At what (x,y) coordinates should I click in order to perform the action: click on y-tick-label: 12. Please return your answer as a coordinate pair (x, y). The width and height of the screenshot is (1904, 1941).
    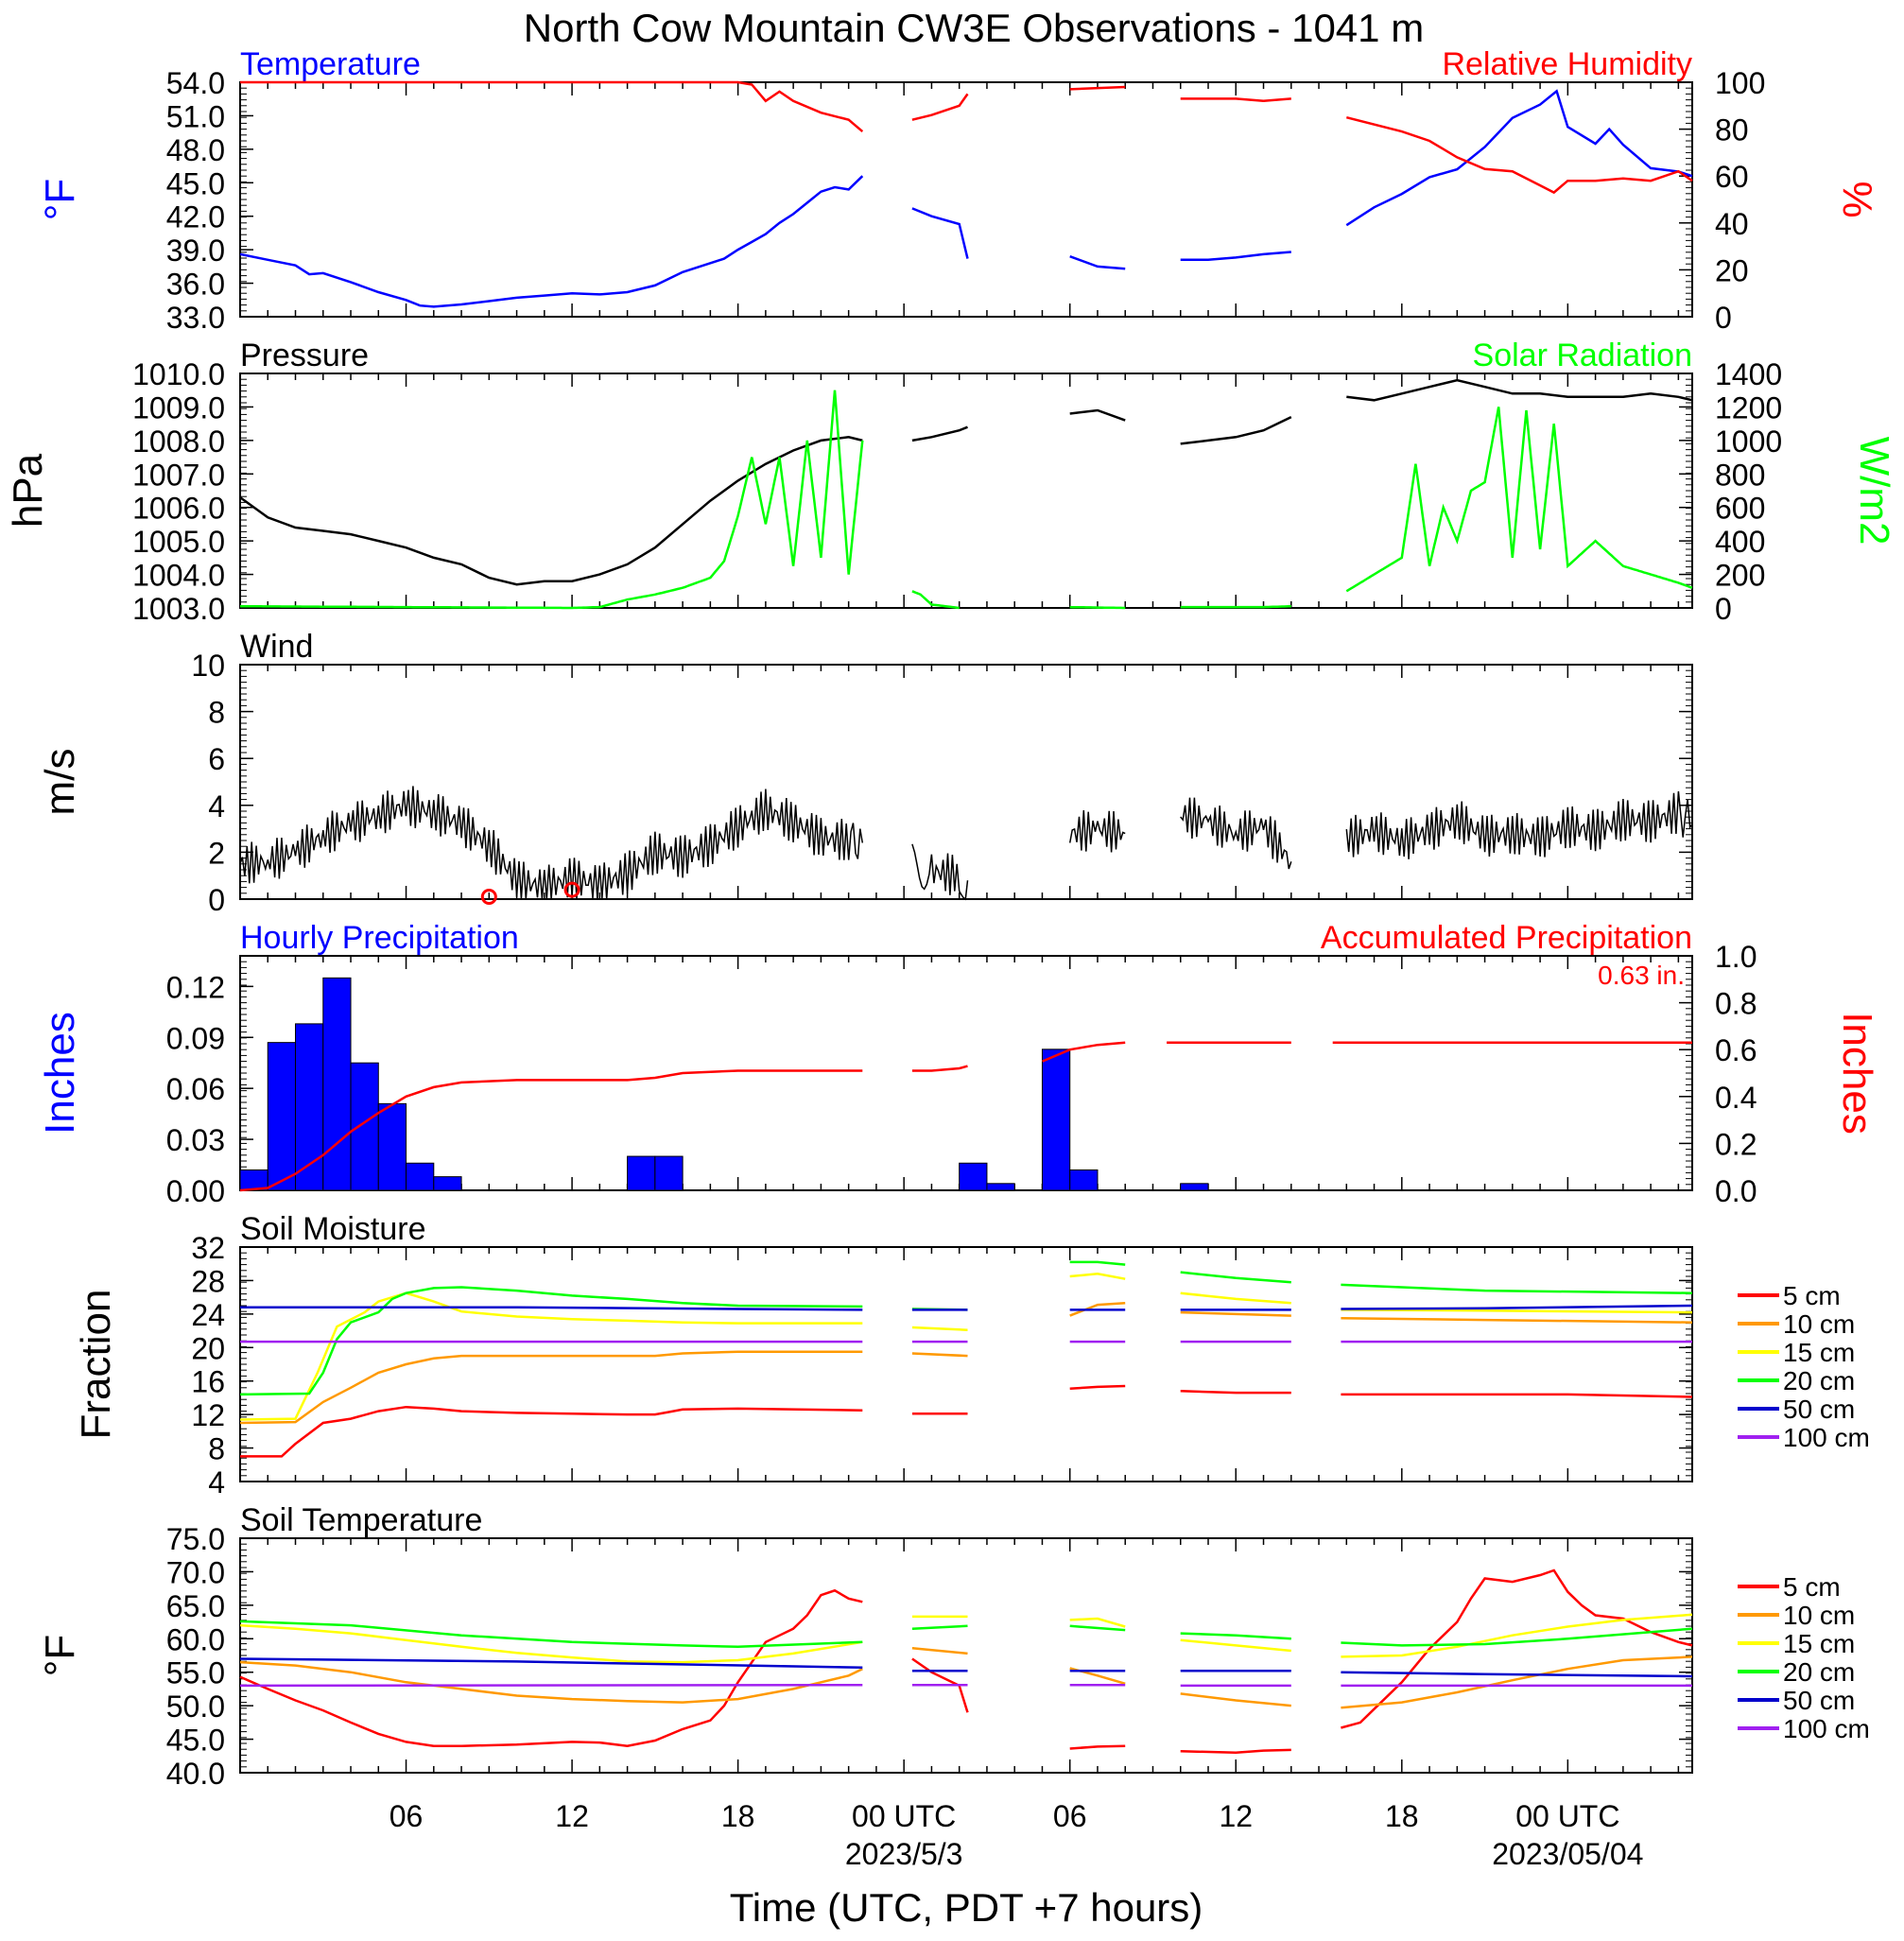
    Looking at the image, I should click on (208, 1415).